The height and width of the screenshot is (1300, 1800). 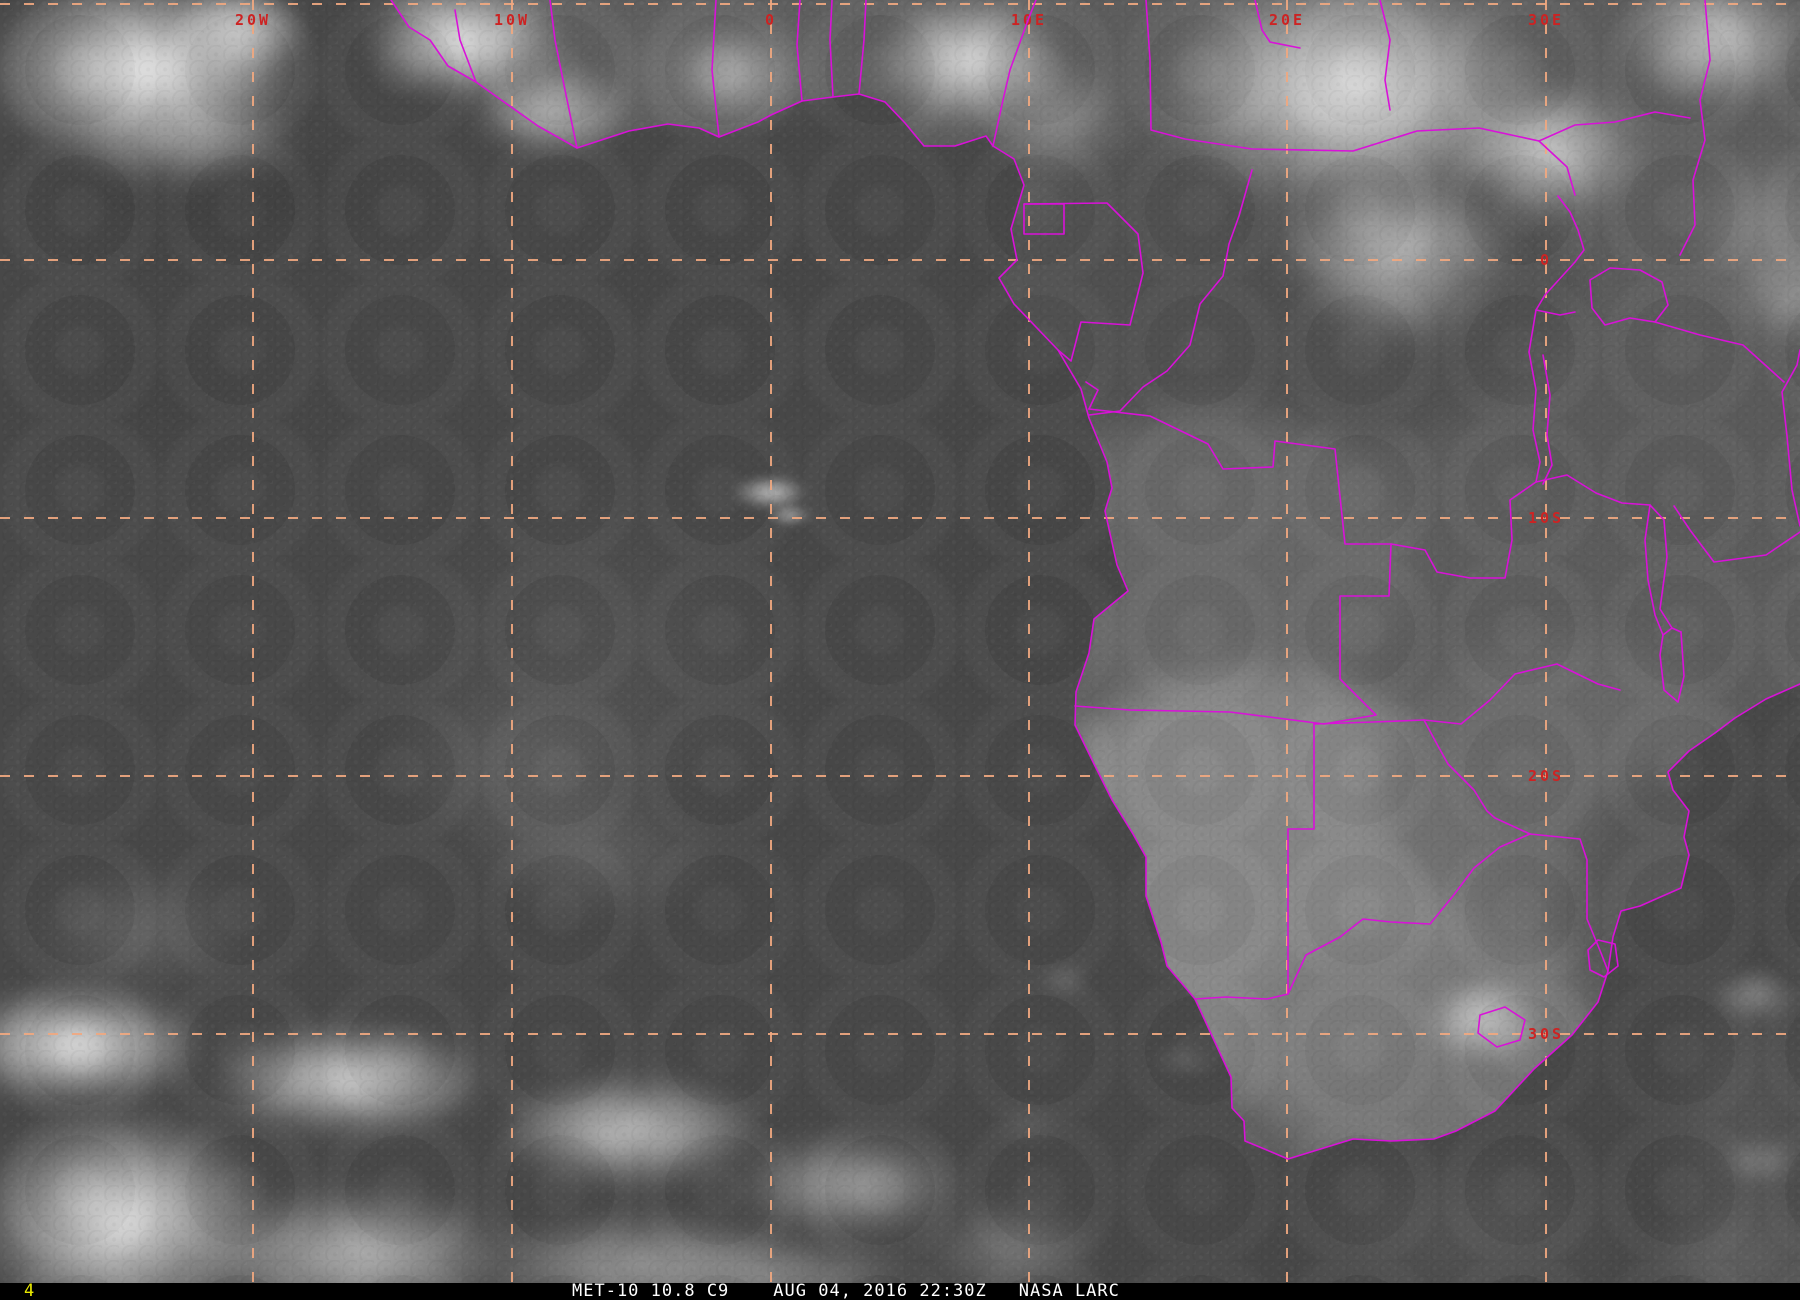 What do you see at coordinates (1240, 476) in the screenshot?
I see `border-angola-drc` at bounding box center [1240, 476].